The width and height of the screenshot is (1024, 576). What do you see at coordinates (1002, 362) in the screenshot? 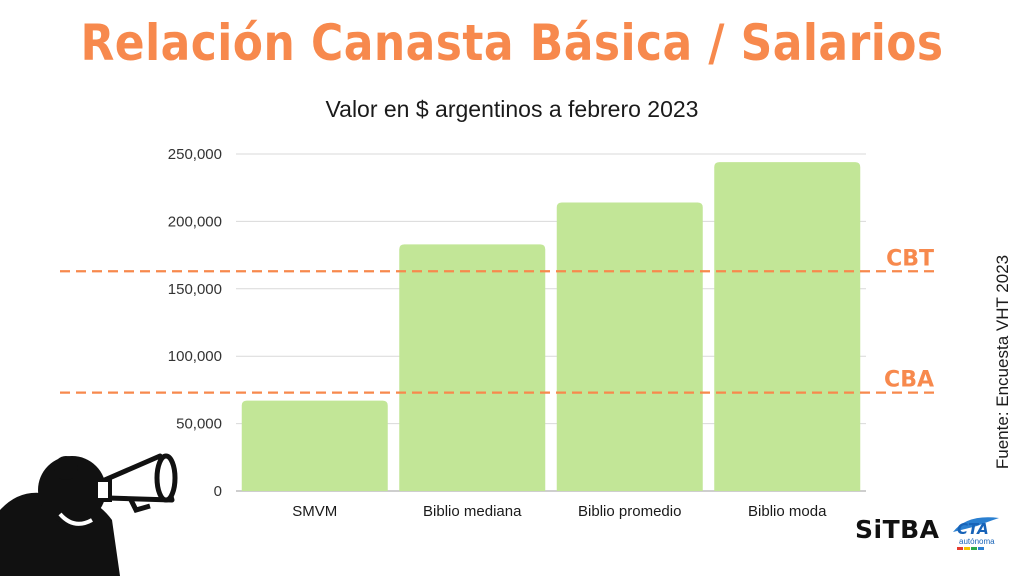
I see `source-note: Fuente: Encuesta VHT 2023` at bounding box center [1002, 362].